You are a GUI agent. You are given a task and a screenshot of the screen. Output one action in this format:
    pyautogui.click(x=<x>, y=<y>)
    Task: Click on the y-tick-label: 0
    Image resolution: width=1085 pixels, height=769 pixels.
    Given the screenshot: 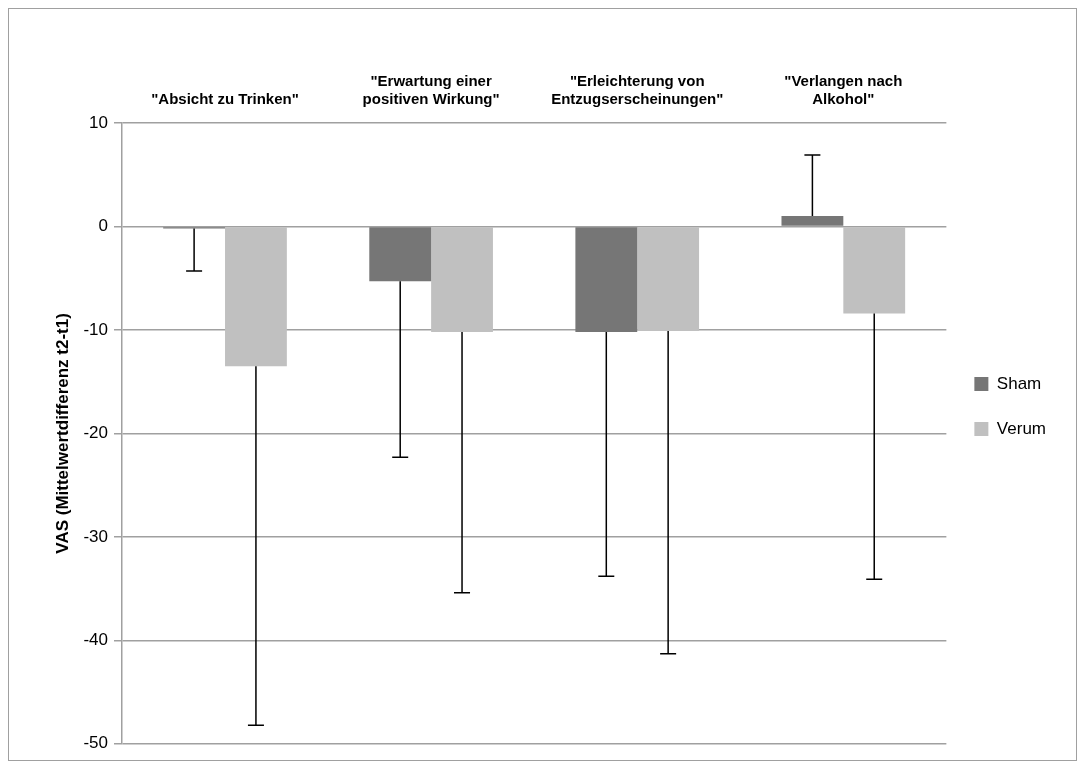 What is the action you would take?
    pyautogui.click(x=103, y=226)
    